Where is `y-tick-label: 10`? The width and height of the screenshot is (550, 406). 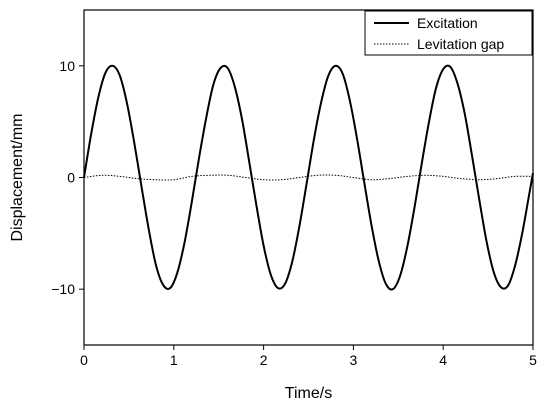 y-tick-label: 10 is located at coordinates (67, 66).